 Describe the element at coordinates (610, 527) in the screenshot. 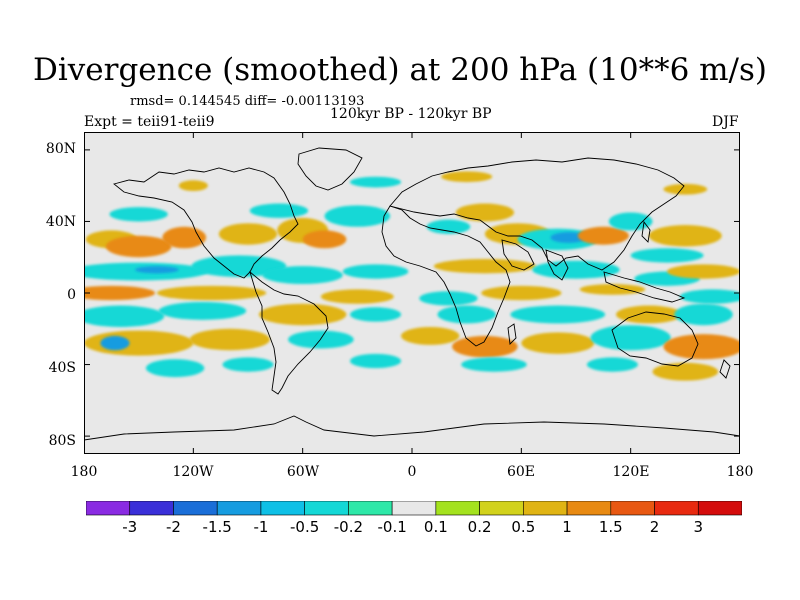

I see `colorbar-label: 1.5` at that location.